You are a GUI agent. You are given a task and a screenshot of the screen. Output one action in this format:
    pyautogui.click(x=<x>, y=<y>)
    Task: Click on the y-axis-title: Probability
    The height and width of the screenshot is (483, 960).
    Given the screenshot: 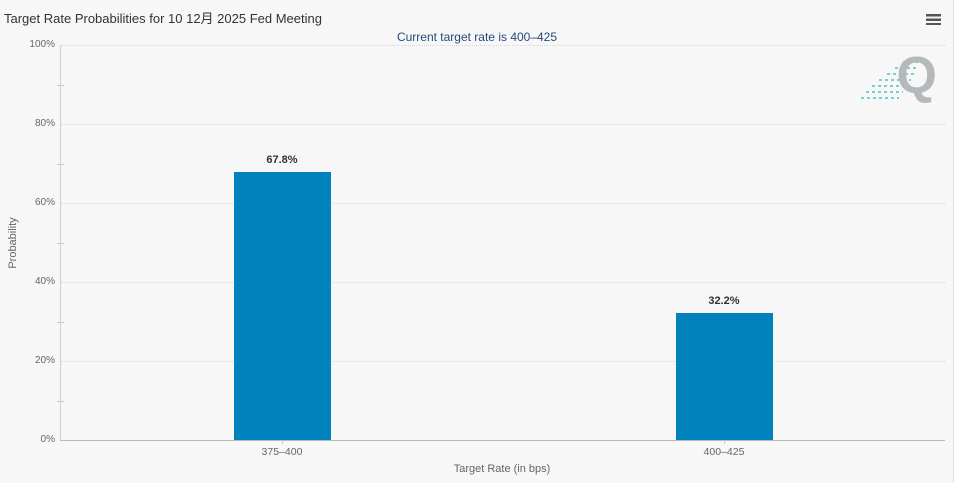 What is the action you would take?
    pyautogui.click(x=13, y=243)
    